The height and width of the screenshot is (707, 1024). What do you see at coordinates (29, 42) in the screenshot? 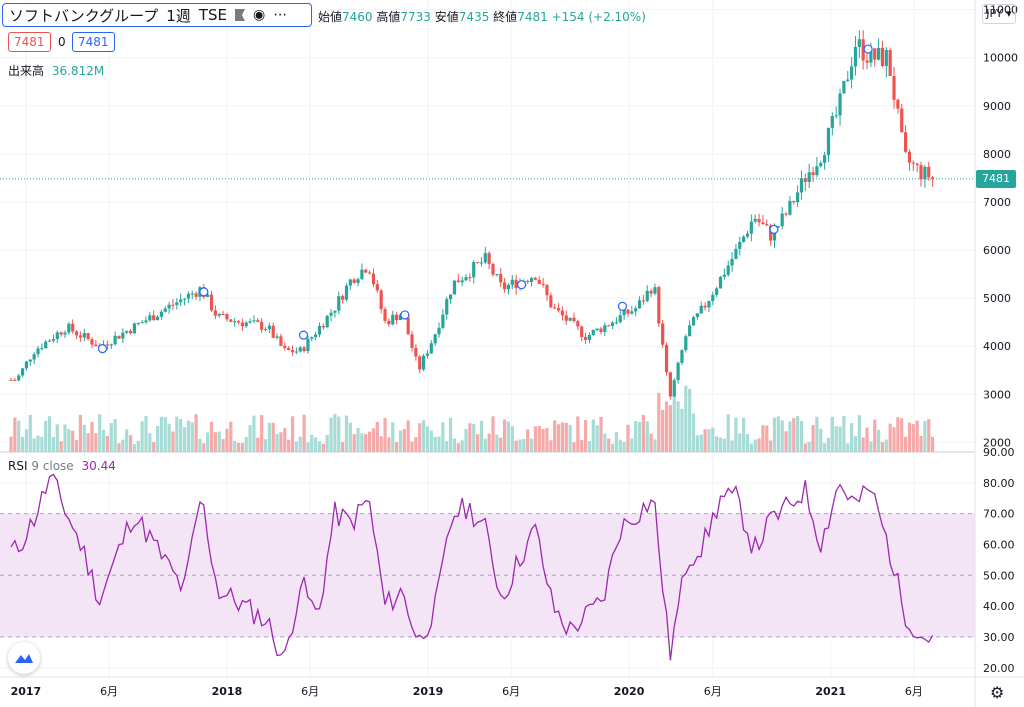
I see `bid-pill: 7481` at bounding box center [29, 42].